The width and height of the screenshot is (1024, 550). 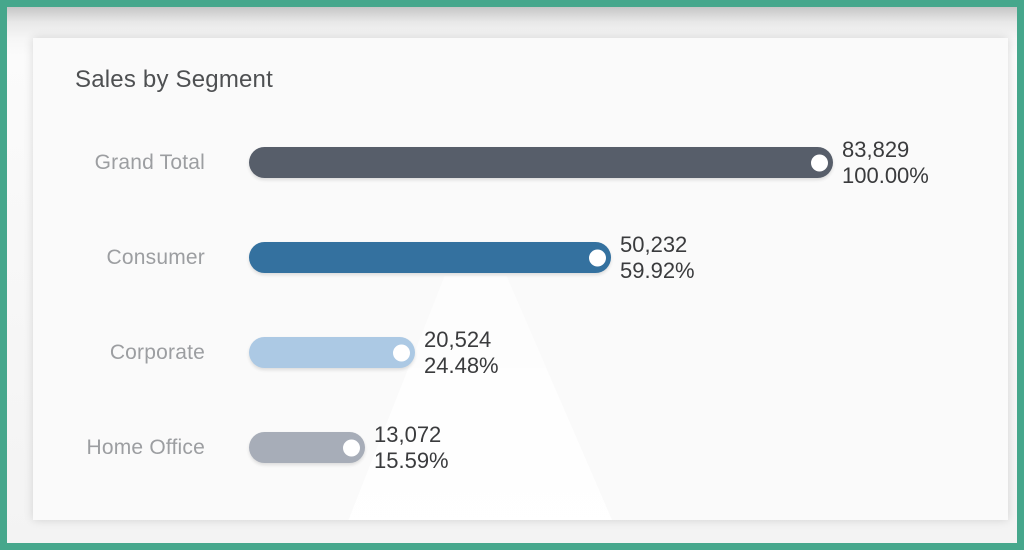 I want to click on bar-area: 13,072 15.59%, so click(x=623, y=447).